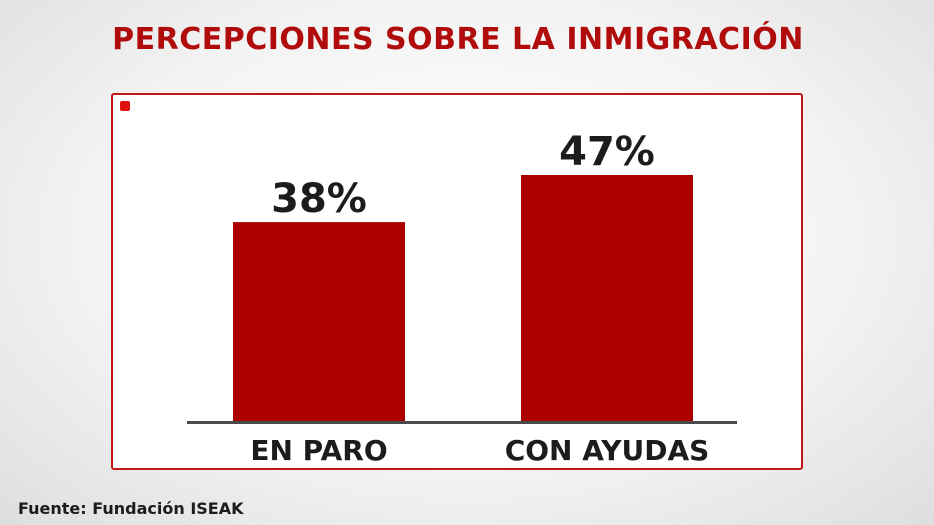 The image size is (934, 525). Describe the element at coordinates (607, 152) in the screenshot. I see `value-label-1: 47%` at that location.